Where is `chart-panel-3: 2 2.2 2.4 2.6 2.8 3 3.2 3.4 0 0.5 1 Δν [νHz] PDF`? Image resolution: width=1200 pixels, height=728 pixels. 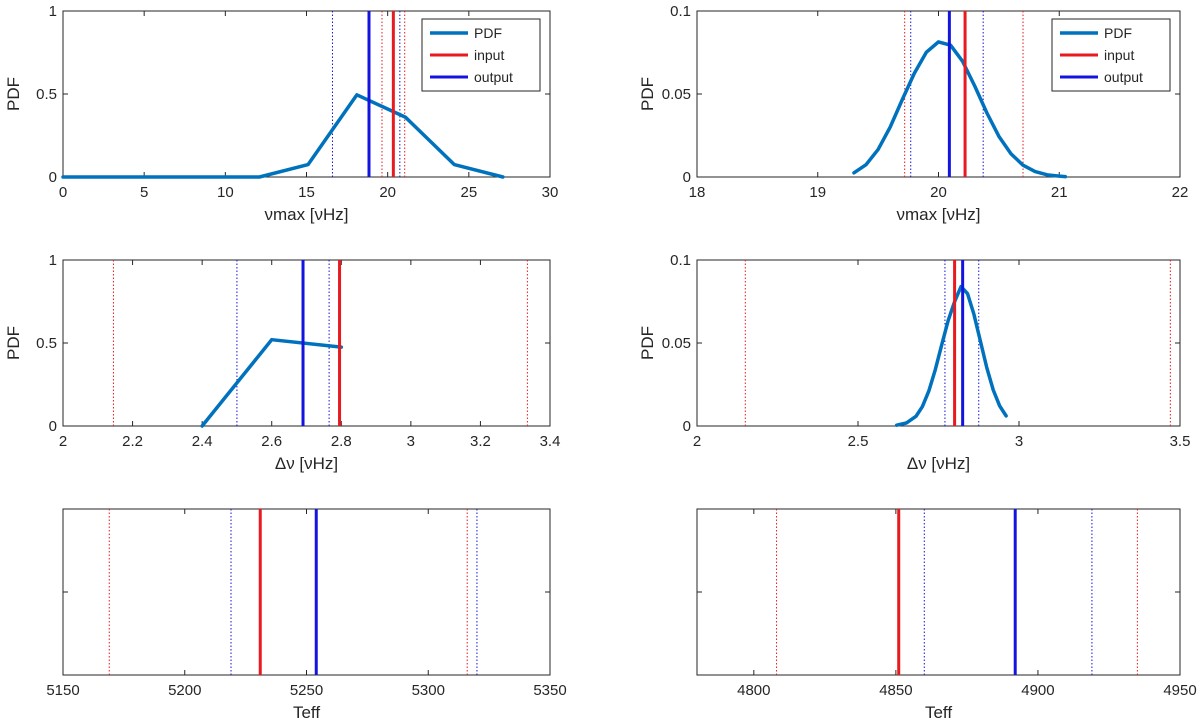
chart-panel-3: 2 2.2 2.4 2.6 2.8 3 3.2 3.4 0 0.5 1 Δν [νHz] PDF is located at coordinates (282, 362).